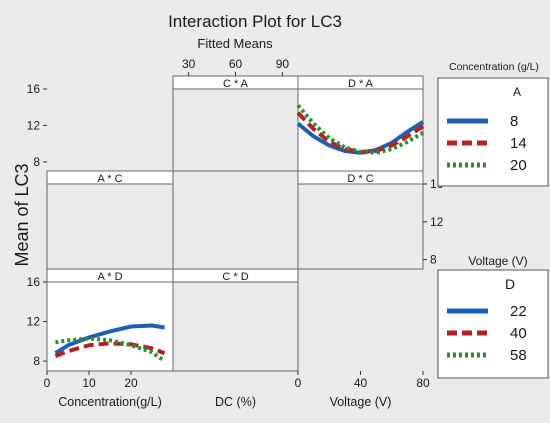 The height and width of the screenshot is (423, 550). Describe the element at coordinates (89, 383) in the screenshot. I see `x-tick-label-A-1: 10` at that location.